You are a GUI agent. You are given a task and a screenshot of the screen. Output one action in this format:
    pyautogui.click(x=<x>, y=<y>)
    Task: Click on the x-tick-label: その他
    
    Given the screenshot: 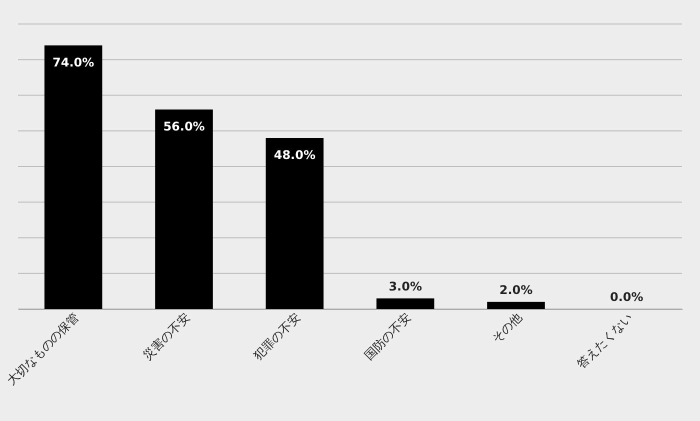 What is the action you would take?
    pyautogui.click(x=506, y=328)
    